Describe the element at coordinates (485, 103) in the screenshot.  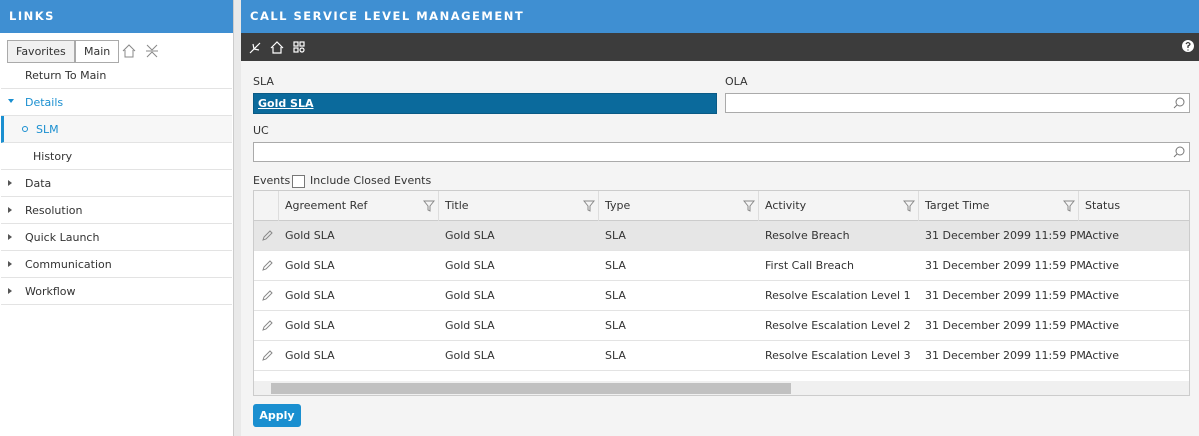
I see `sla-input: Gold SLA` at that location.